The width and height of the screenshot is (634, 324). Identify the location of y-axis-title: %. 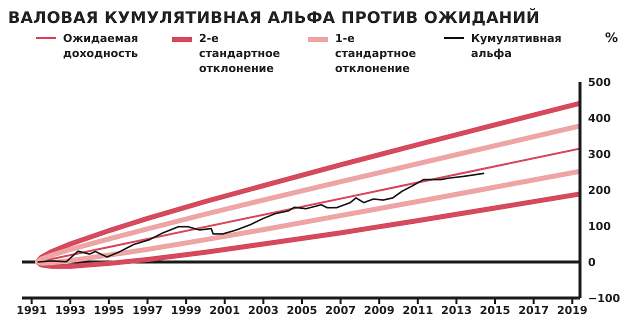
(611, 38).